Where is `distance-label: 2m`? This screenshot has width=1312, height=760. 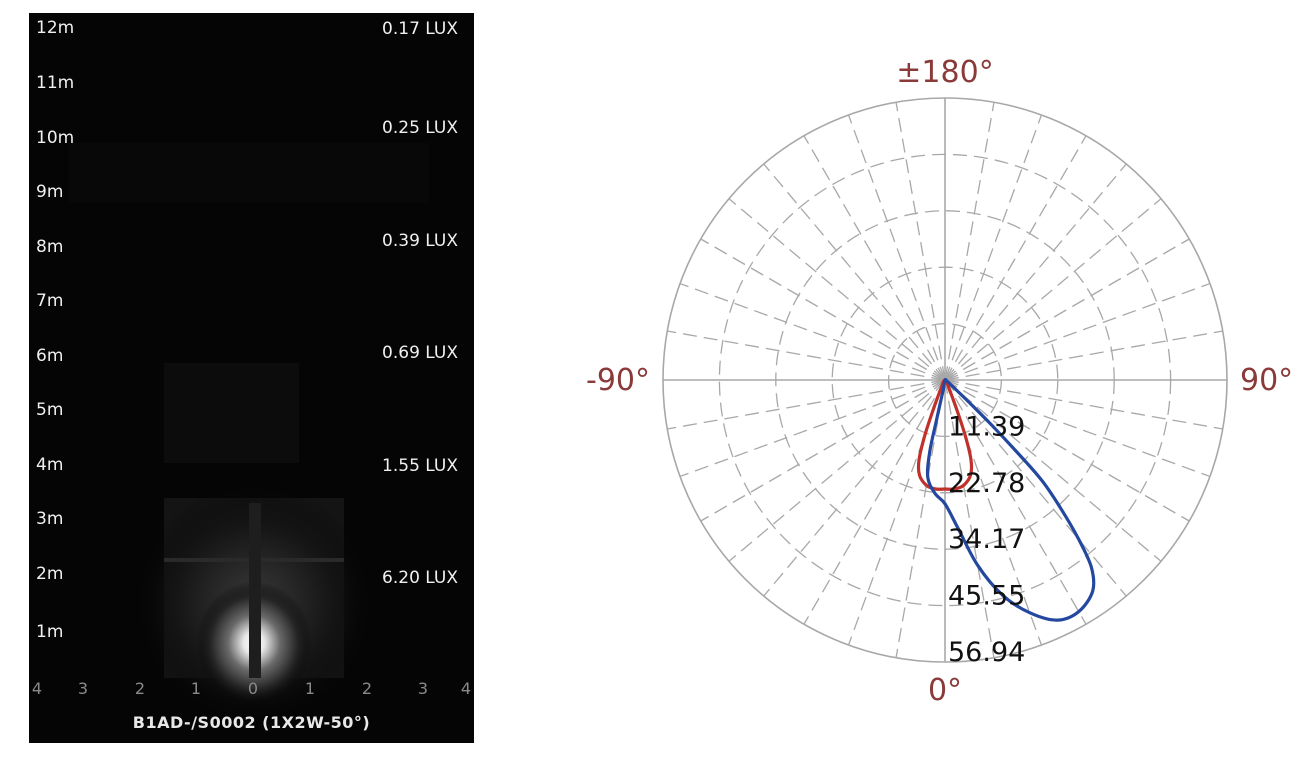
distance-label: 2m is located at coordinates (50, 574).